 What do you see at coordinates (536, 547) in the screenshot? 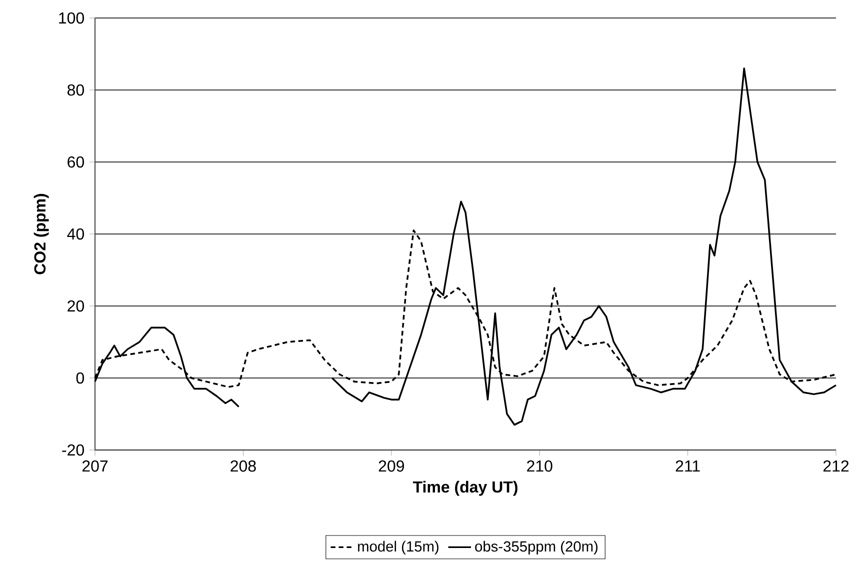
I see `legend-label: obs-355ppm (20m)` at bounding box center [536, 547].